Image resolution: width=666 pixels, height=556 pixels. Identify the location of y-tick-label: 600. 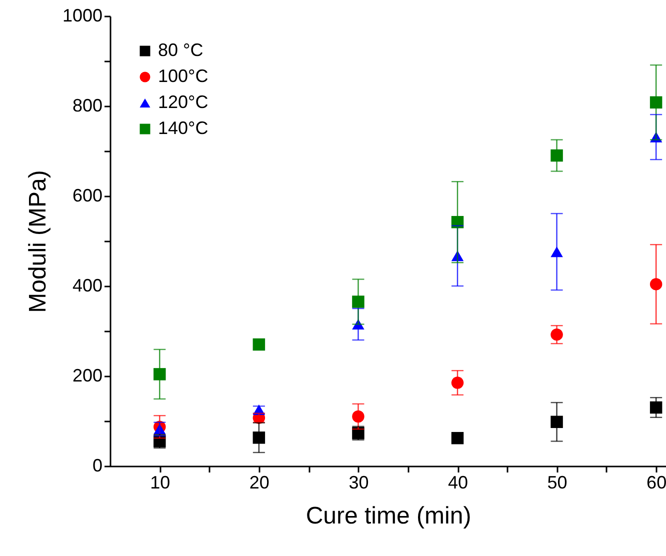
(87, 196).